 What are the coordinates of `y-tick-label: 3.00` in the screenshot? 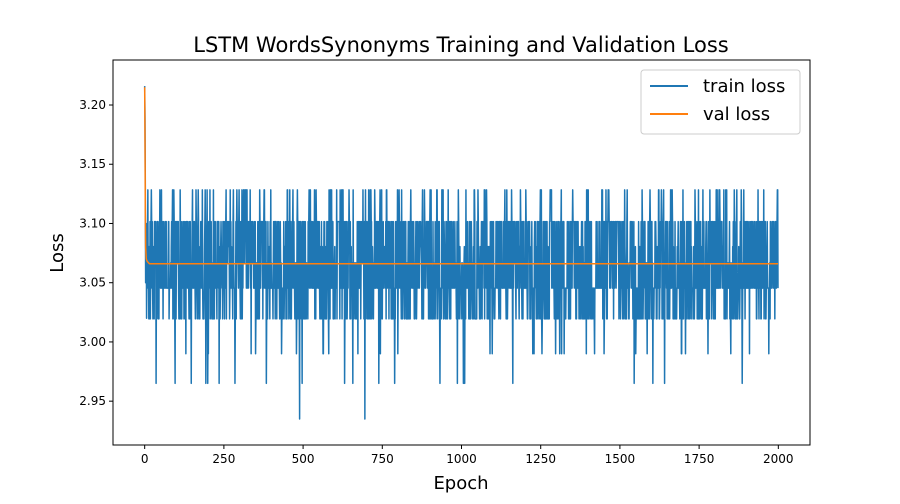 It's located at (92, 342).